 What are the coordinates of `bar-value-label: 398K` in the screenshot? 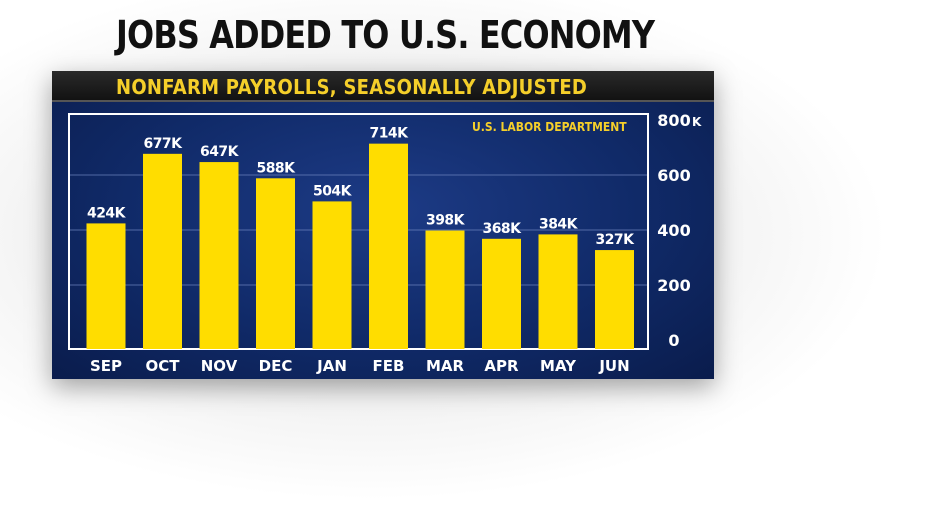 It's located at (446, 221).